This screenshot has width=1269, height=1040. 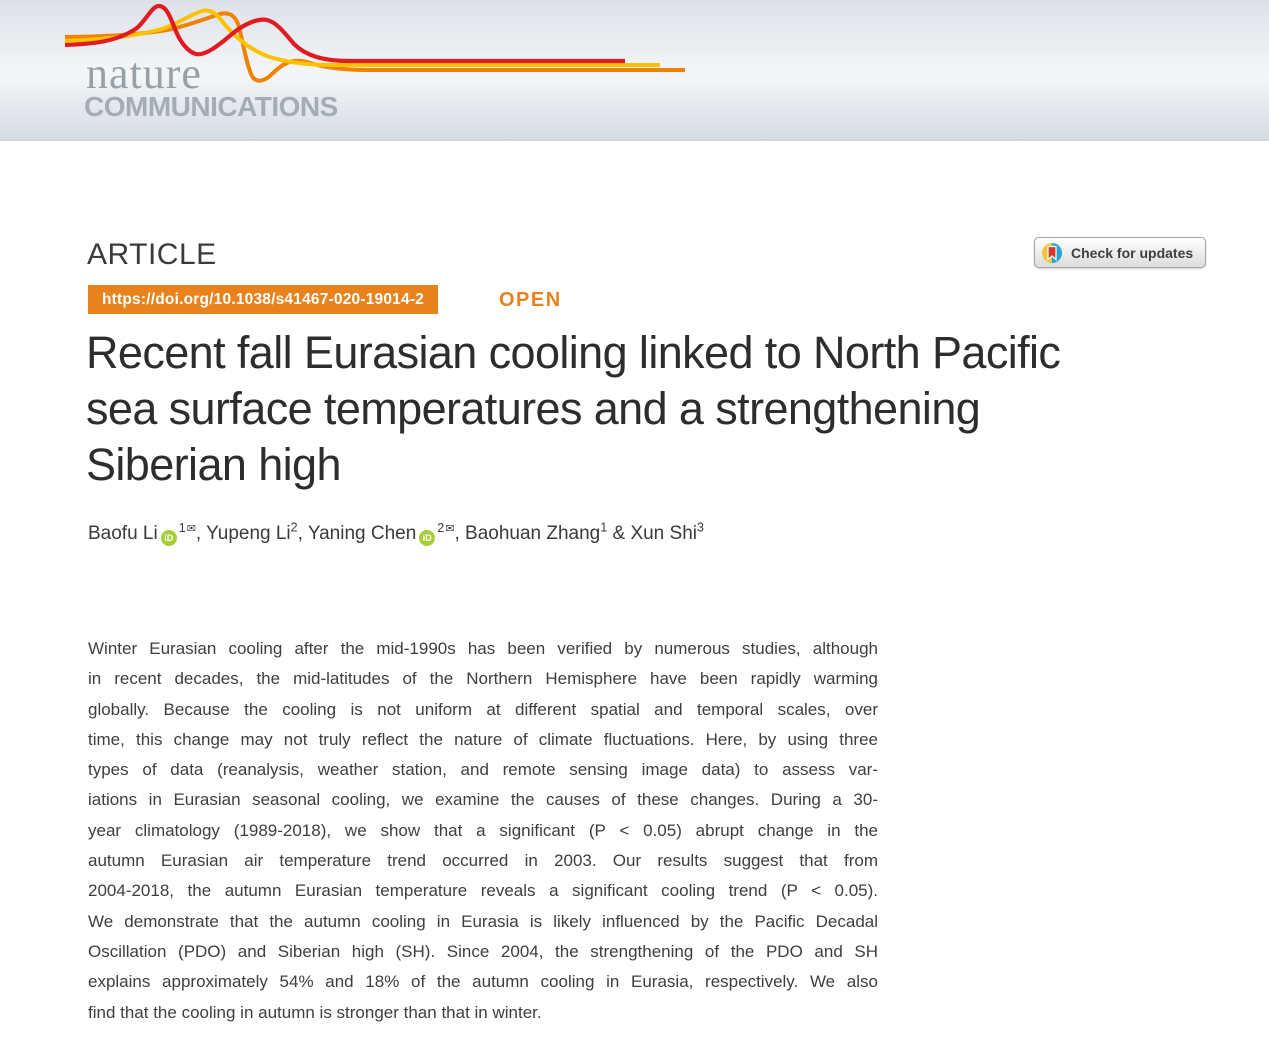 I want to click on author: Yaning Chen iD2✉,, so click(x=386, y=534).